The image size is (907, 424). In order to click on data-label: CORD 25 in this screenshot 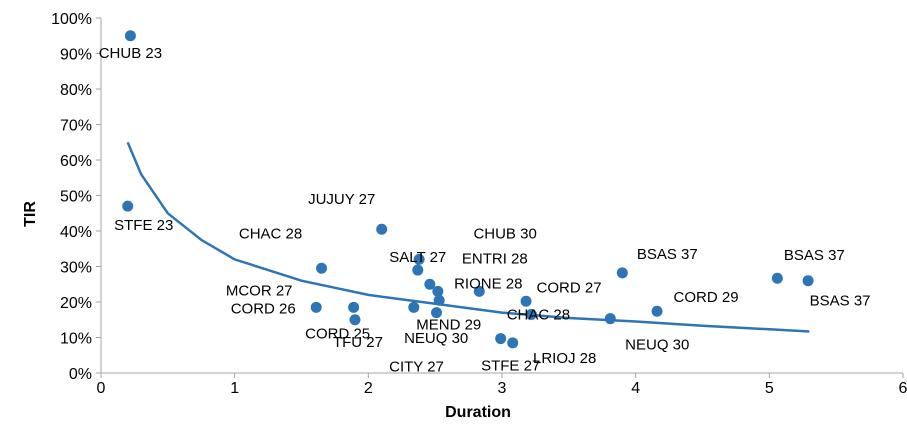, I will do `click(337, 333)`.